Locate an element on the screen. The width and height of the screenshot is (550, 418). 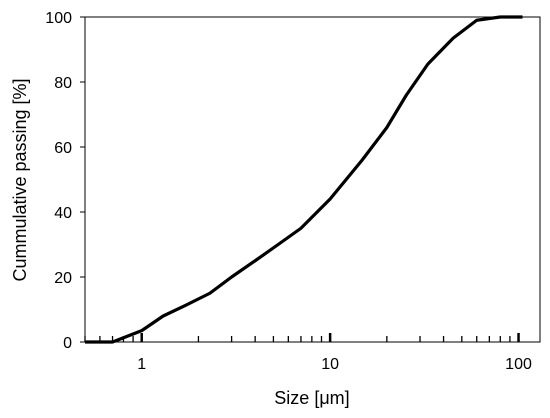
x-tick-label: 100 is located at coordinates (518, 364).